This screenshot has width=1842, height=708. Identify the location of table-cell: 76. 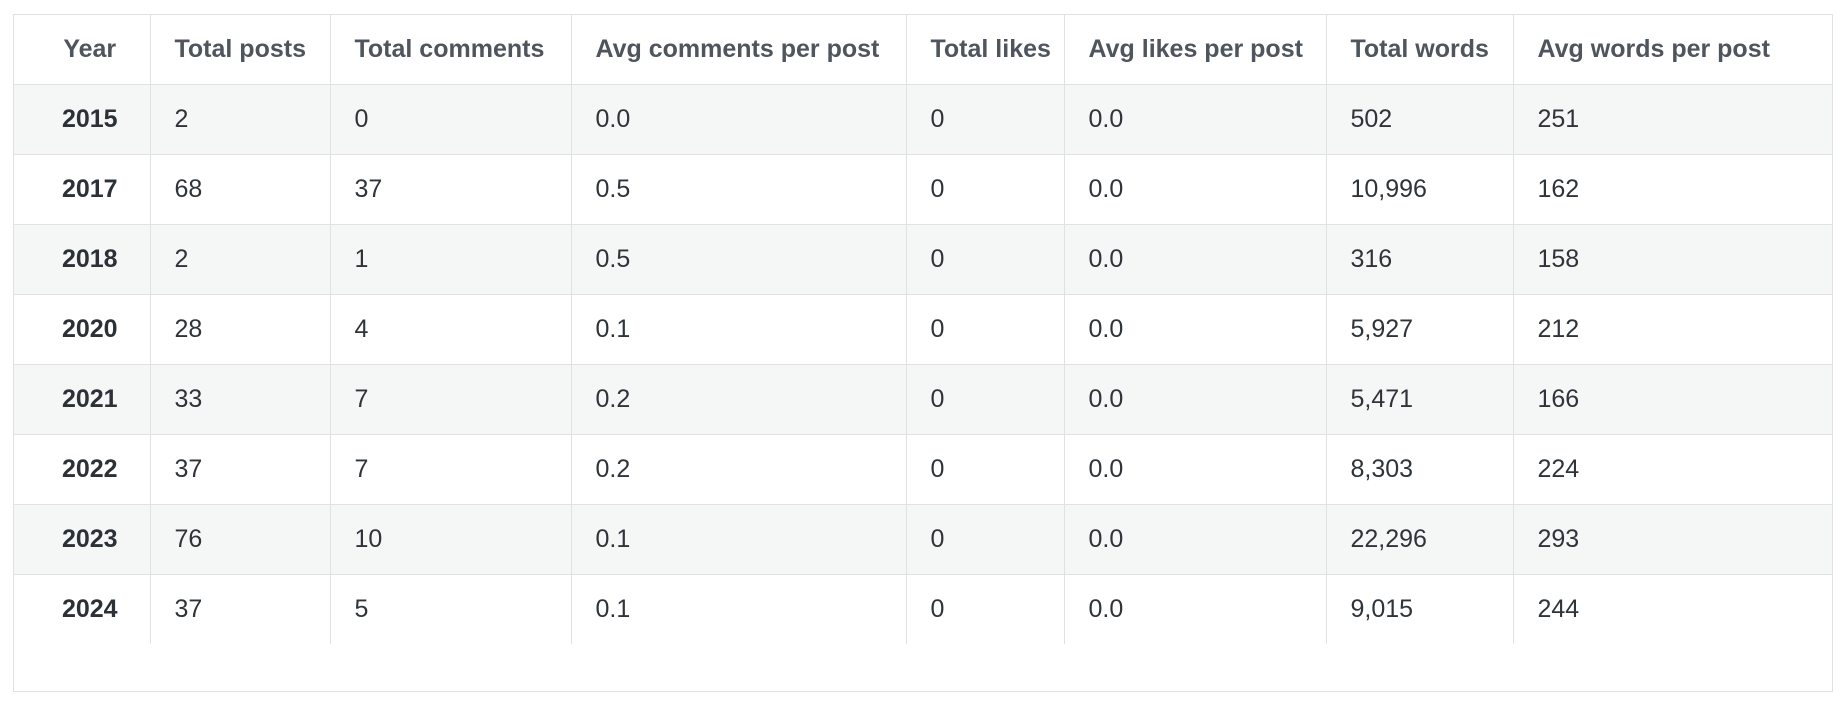
(240, 539).